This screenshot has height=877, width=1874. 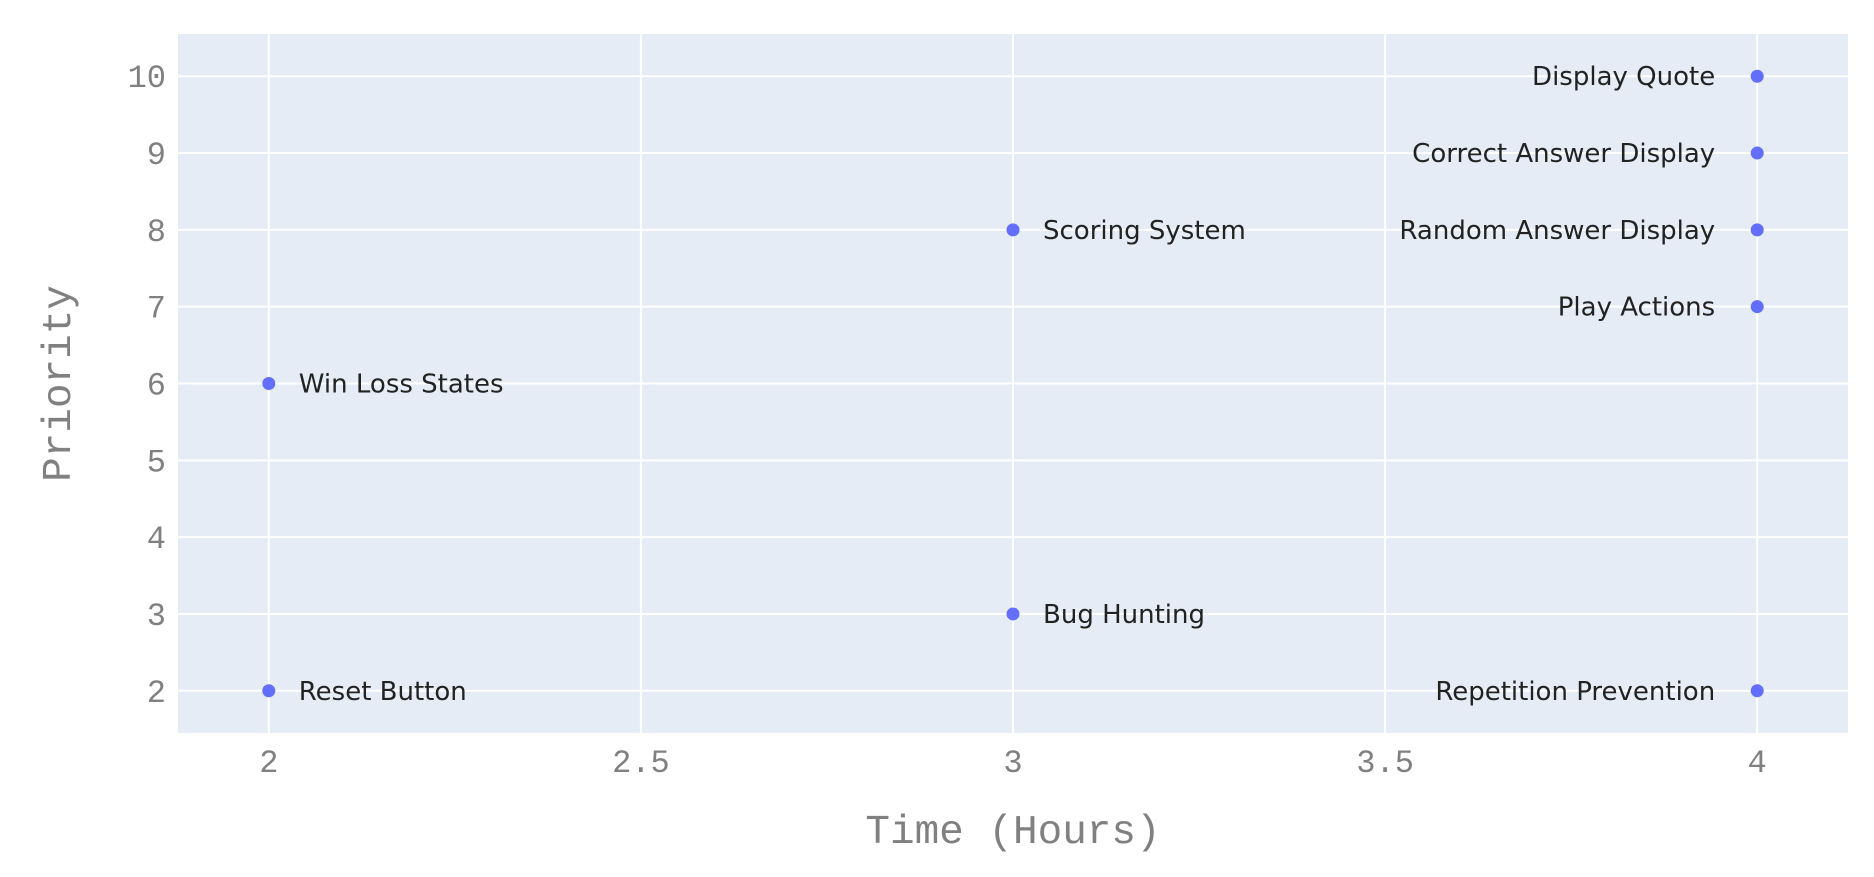 What do you see at coordinates (156, 232) in the screenshot?
I see `y-tick-label: 8` at bounding box center [156, 232].